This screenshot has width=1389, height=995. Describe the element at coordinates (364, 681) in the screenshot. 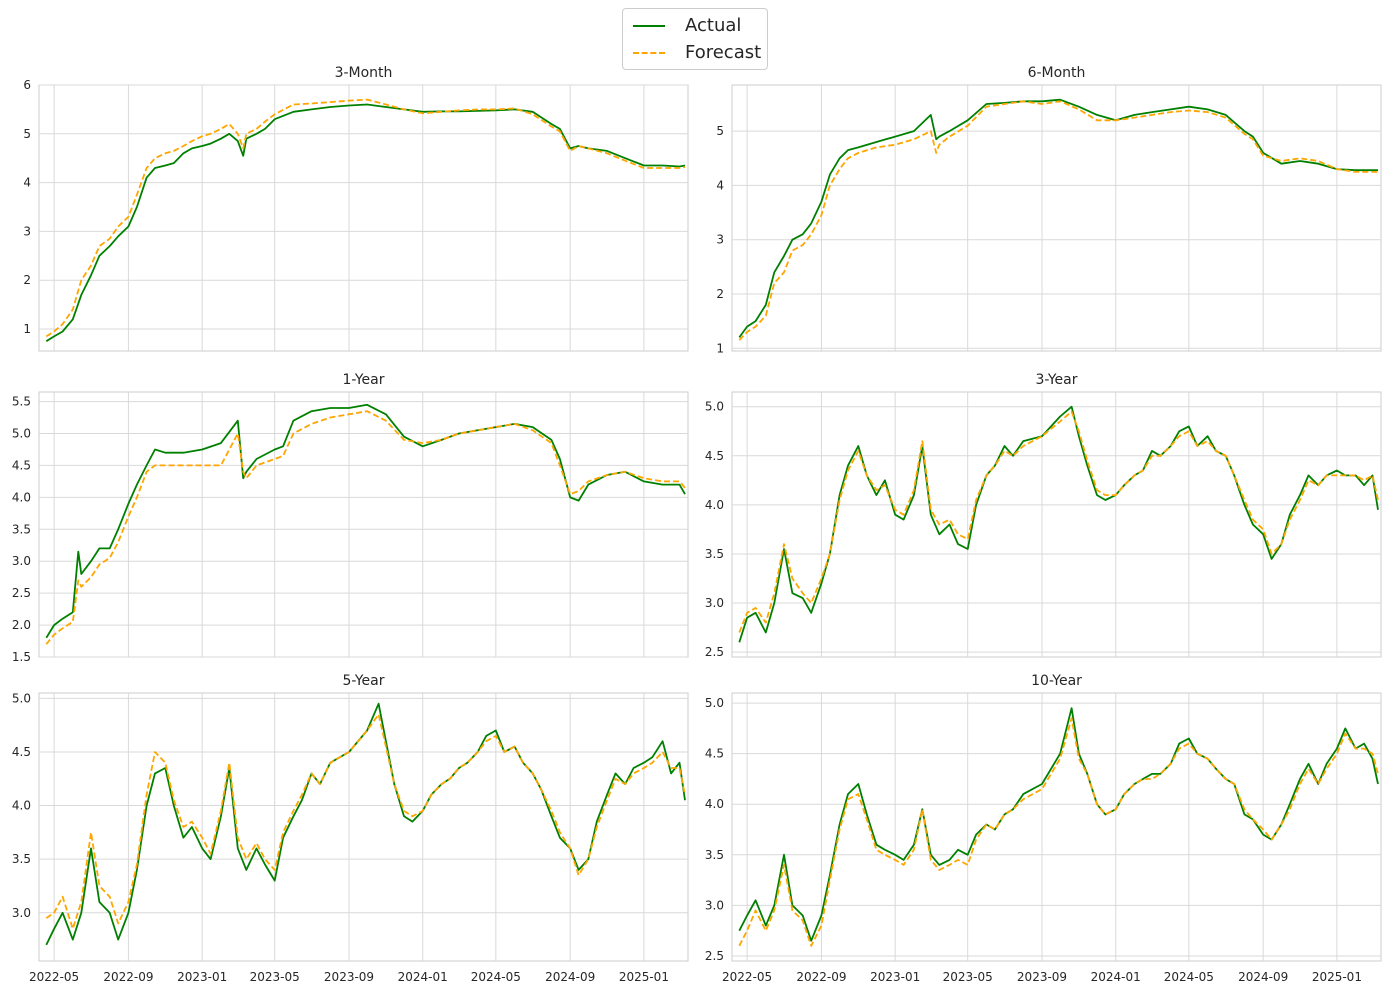

I see `chart-title: 5-Year` at that location.